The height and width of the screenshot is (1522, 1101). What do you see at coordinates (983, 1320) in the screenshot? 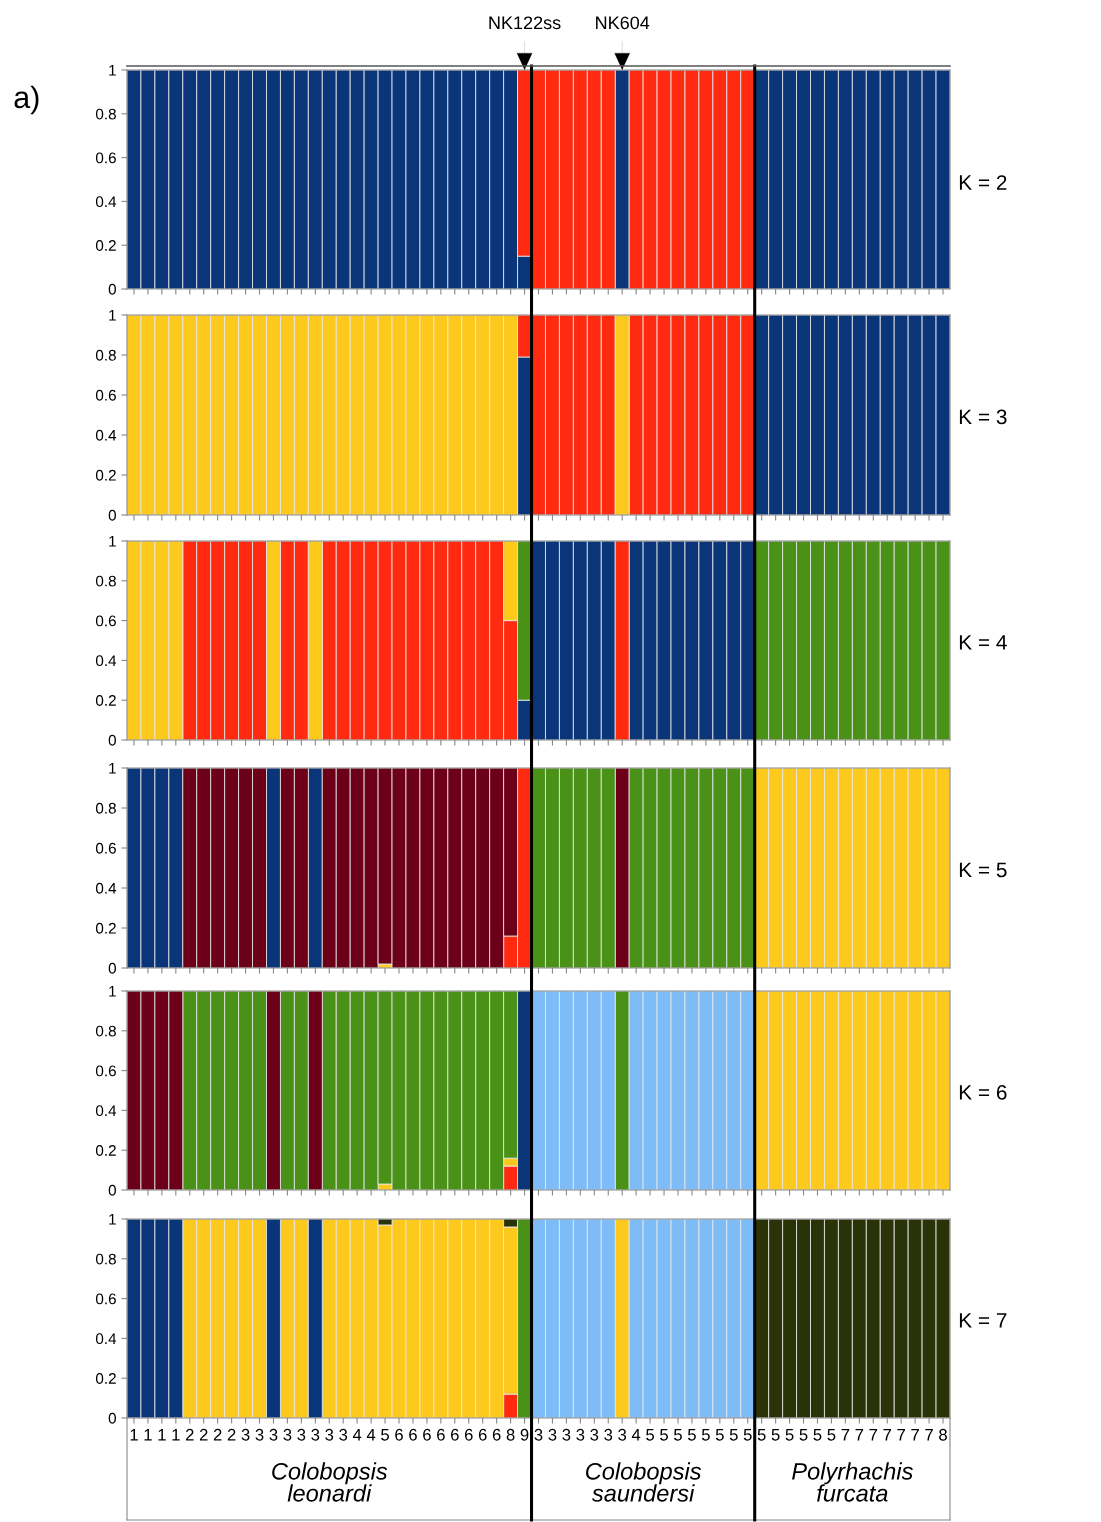
I see `text: K = 7` at bounding box center [983, 1320].